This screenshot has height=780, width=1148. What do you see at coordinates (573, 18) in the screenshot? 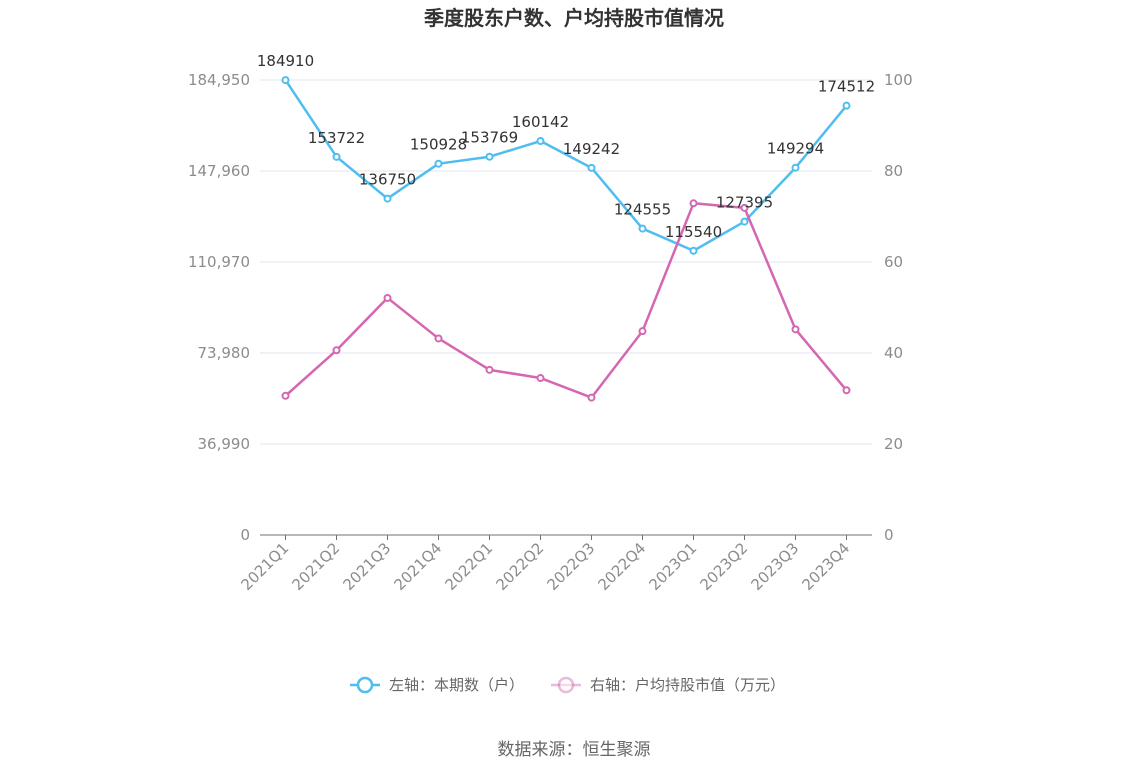
I see `chart-title: 季度股东户数、户均持股市值情况` at bounding box center [573, 18].